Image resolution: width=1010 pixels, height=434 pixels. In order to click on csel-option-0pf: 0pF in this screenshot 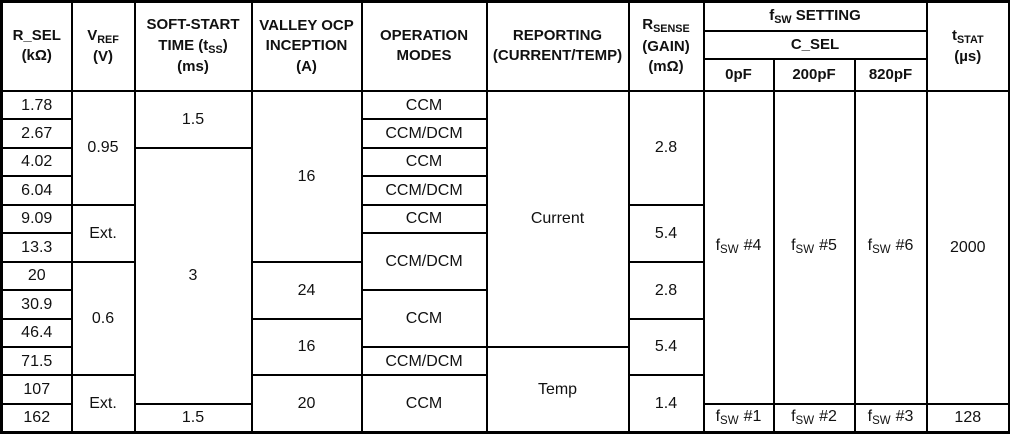, I will do `click(738, 75)`.